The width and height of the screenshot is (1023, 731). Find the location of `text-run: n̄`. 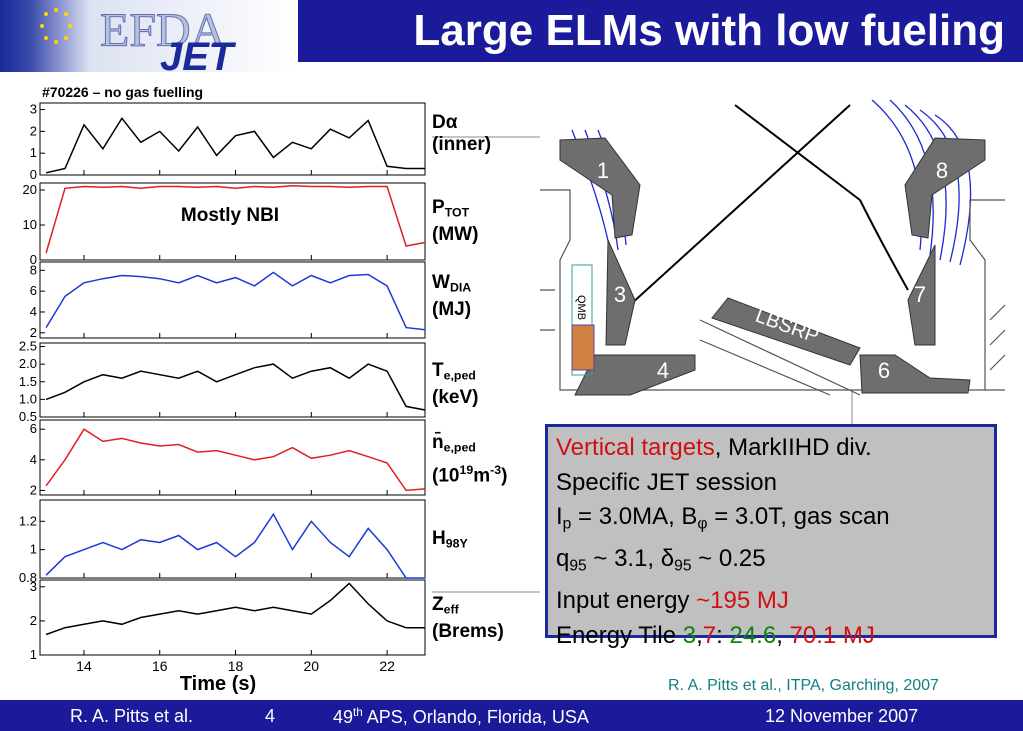

text-run: n̄ is located at coordinates (438, 442).